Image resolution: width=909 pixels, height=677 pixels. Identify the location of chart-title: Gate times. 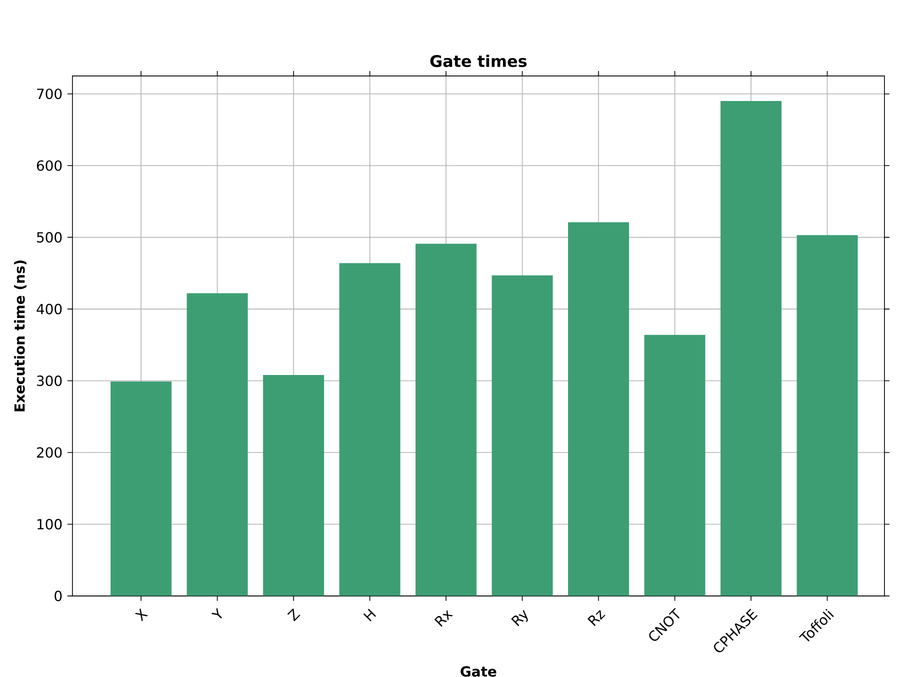
(478, 61).